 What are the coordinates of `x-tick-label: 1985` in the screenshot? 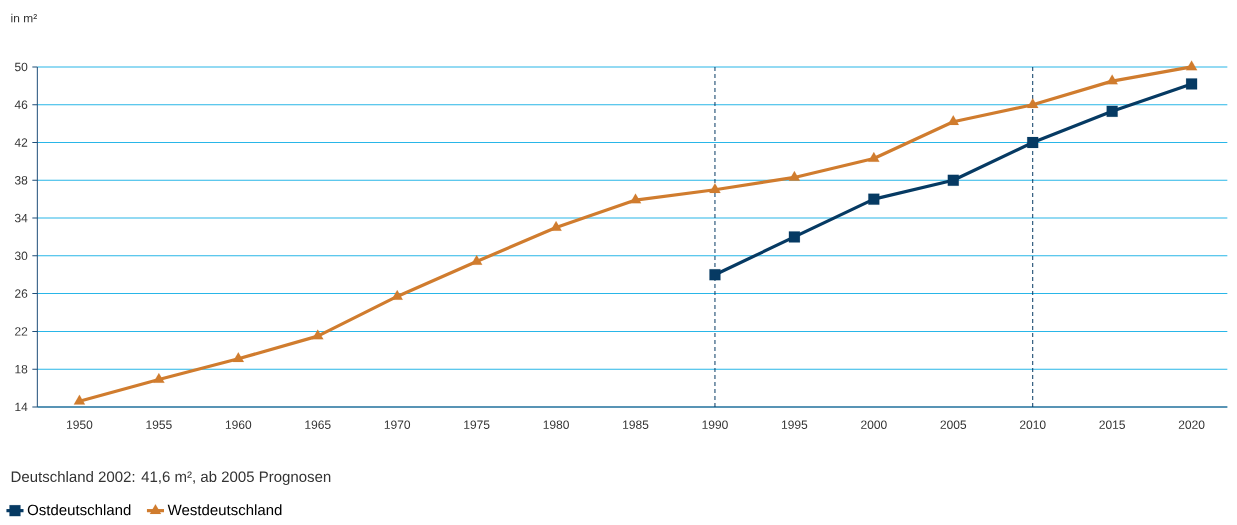 It's located at (636, 424).